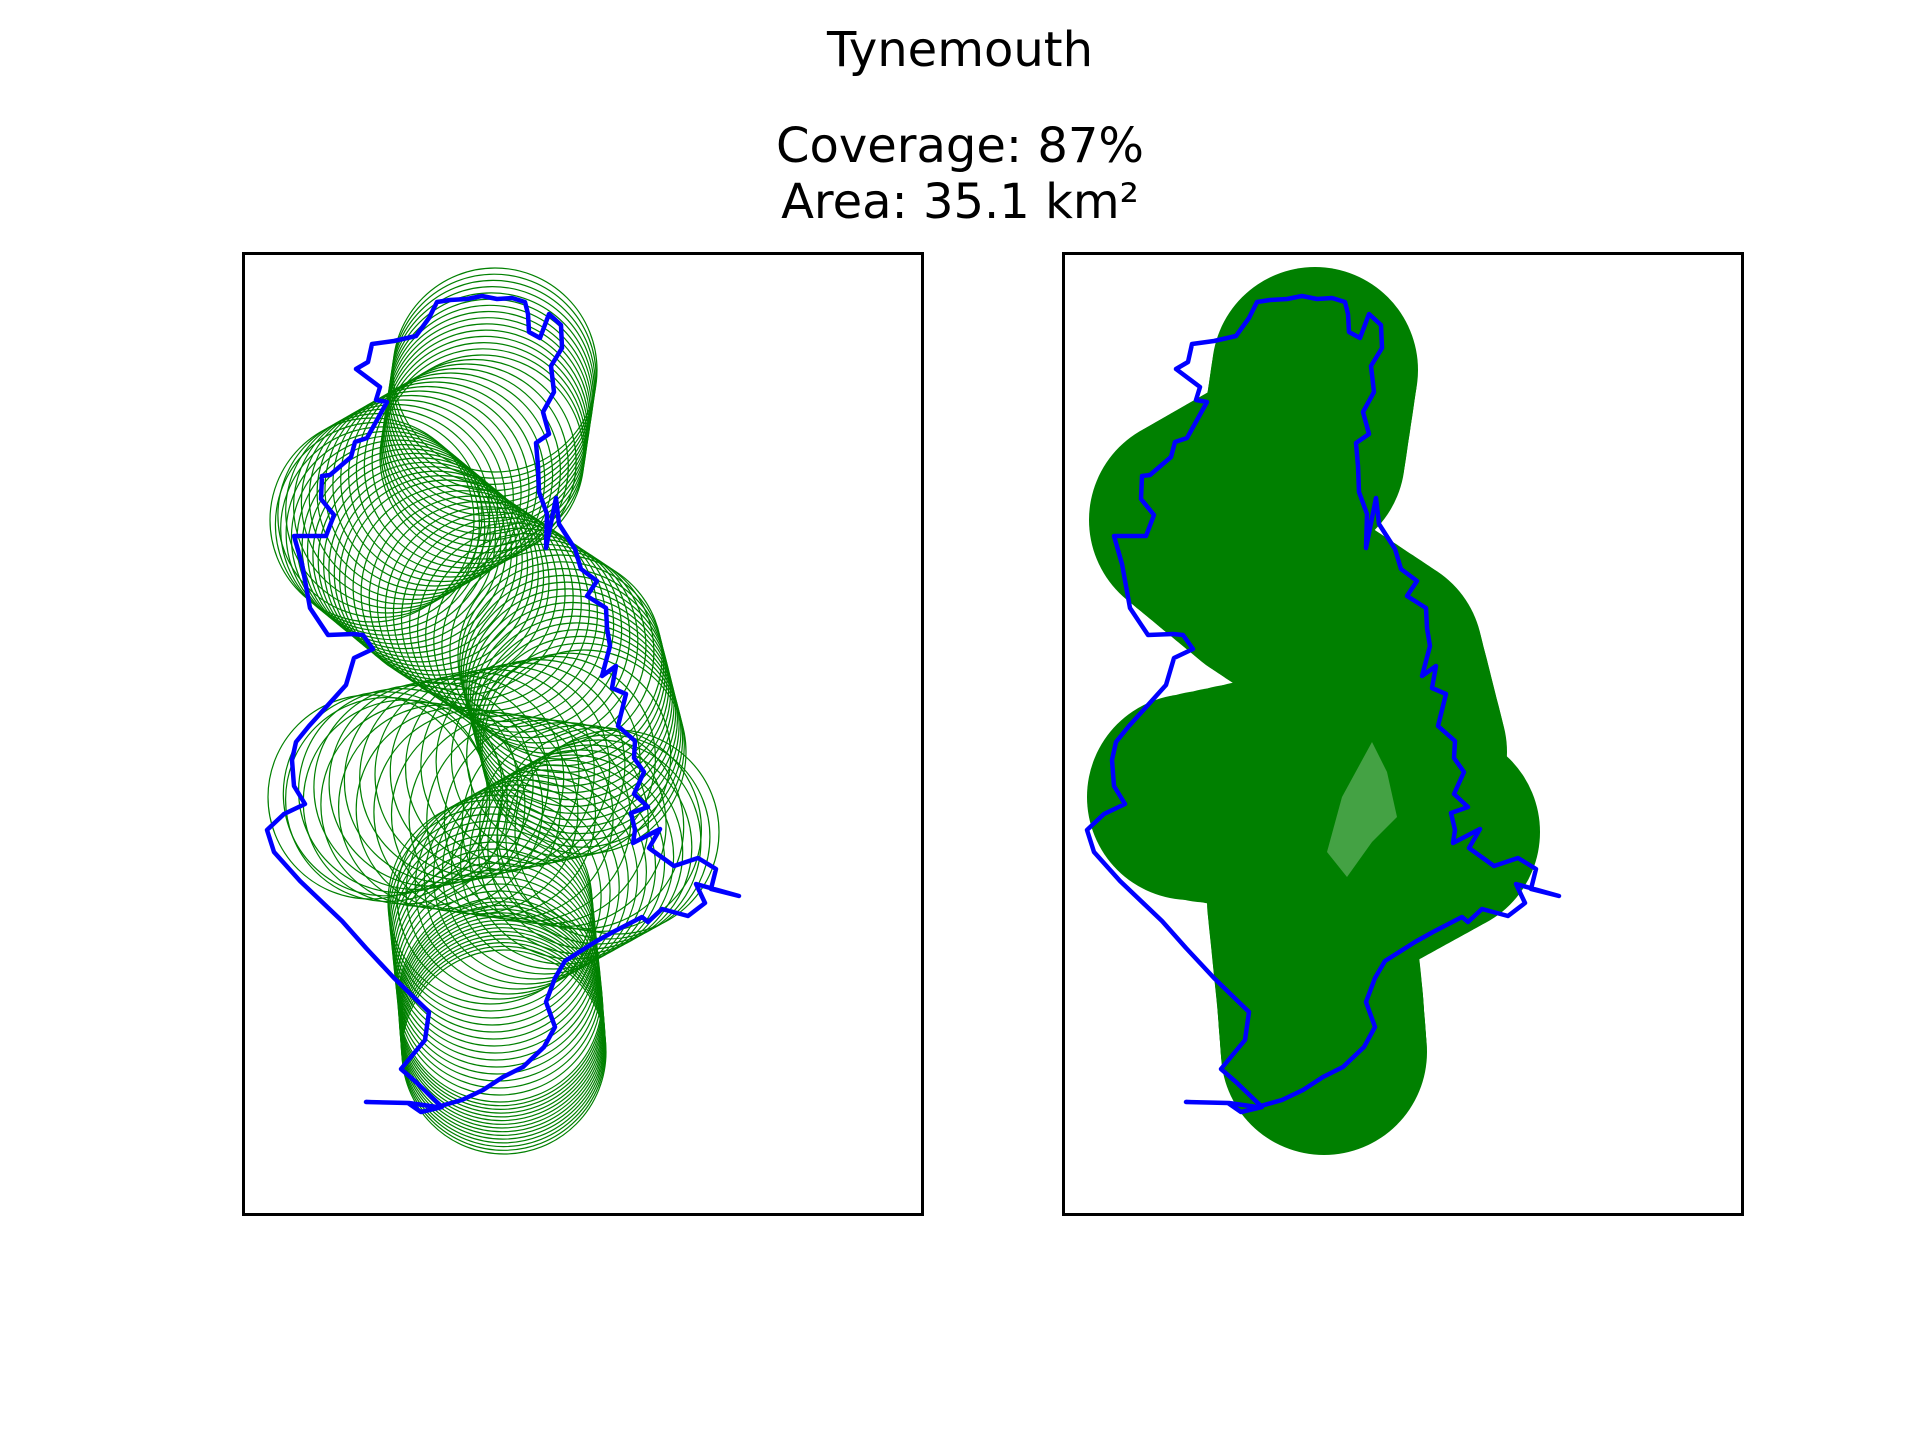 Image resolution: width=1920 pixels, height=1440 pixels. What do you see at coordinates (1362, 809) in the screenshot?
I see `uncovered-hole` at bounding box center [1362, 809].